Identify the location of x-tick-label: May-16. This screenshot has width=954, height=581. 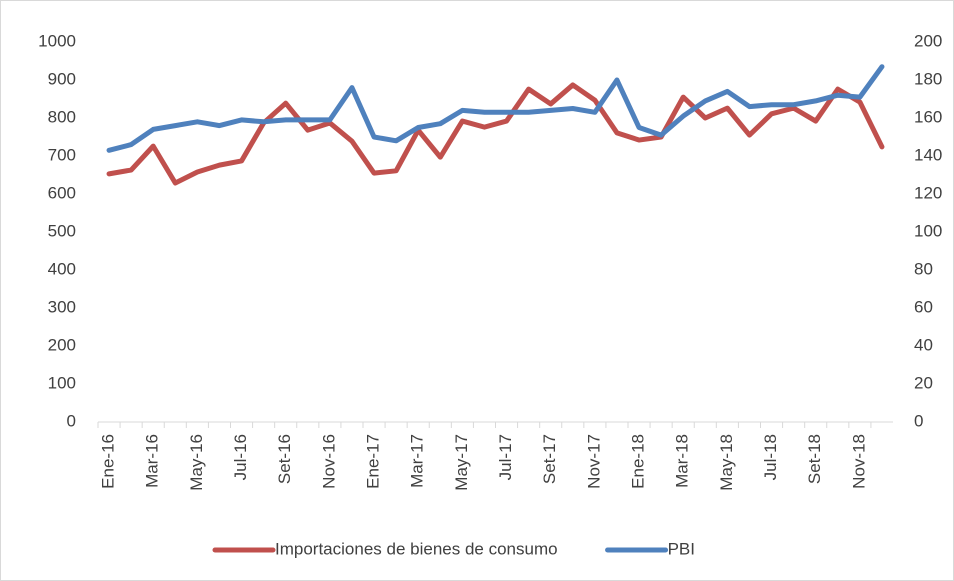
(196, 462).